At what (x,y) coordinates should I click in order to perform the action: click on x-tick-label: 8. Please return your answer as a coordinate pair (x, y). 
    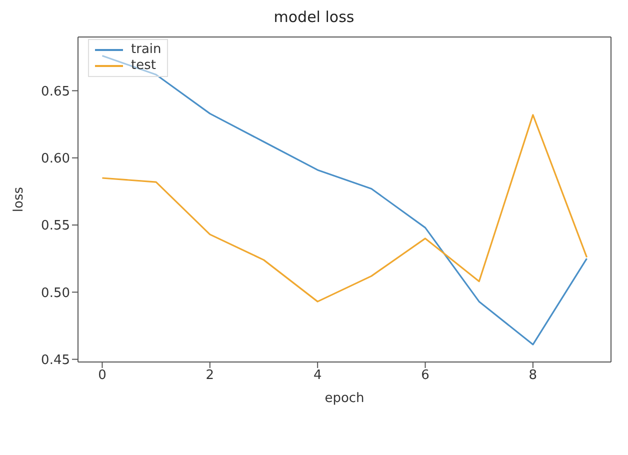
    Looking at the image, I should click on (533, 376).